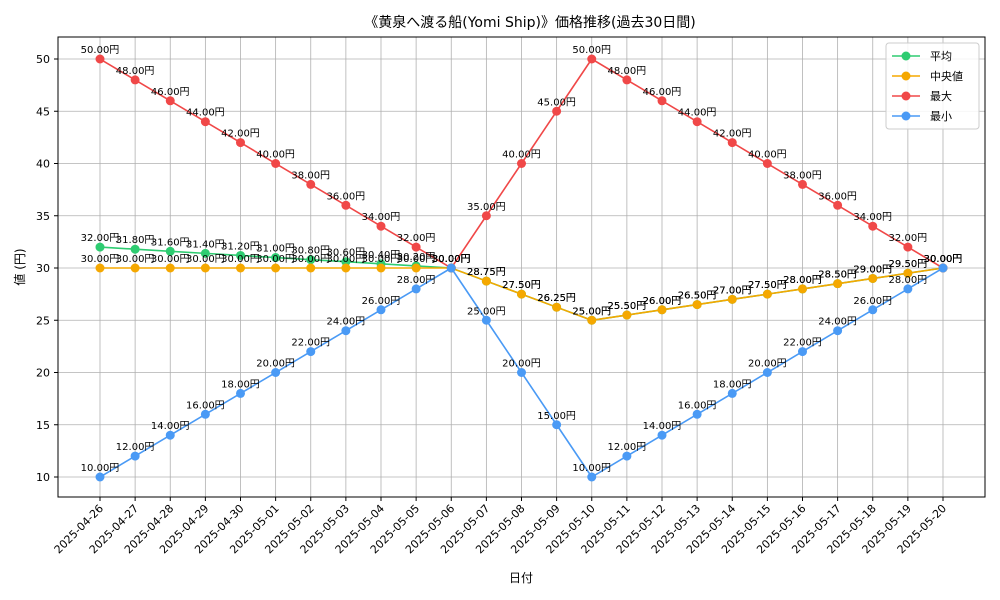  Describe the element at coordinates (627, 306) in the screenshot. I see `data-label: 25.50円` at that location.